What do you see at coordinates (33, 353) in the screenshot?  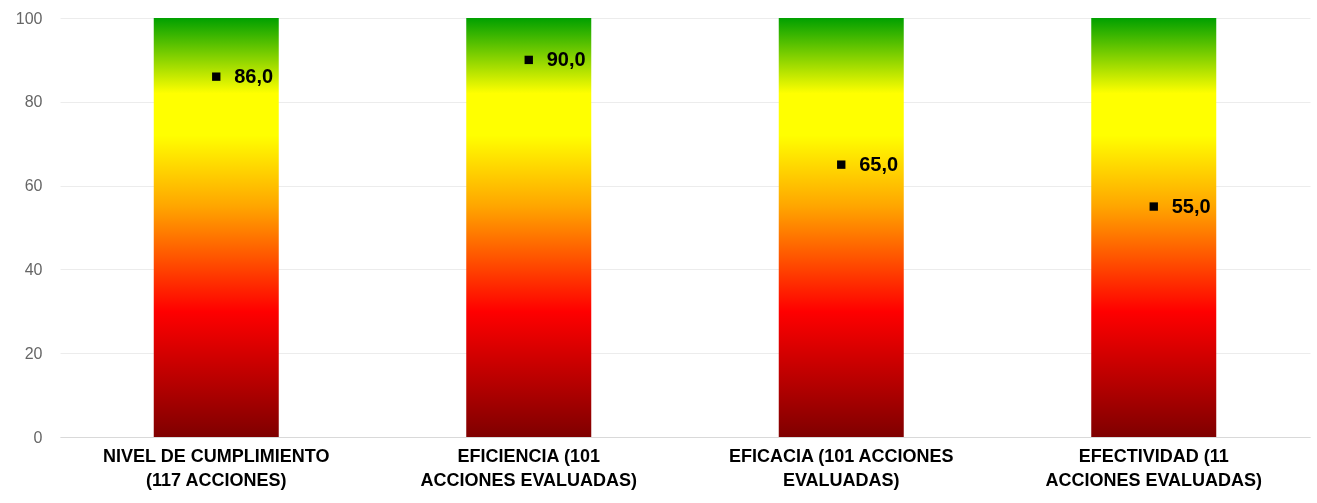 I see `y-tick-label: 20` at bounding box center [33, 353].